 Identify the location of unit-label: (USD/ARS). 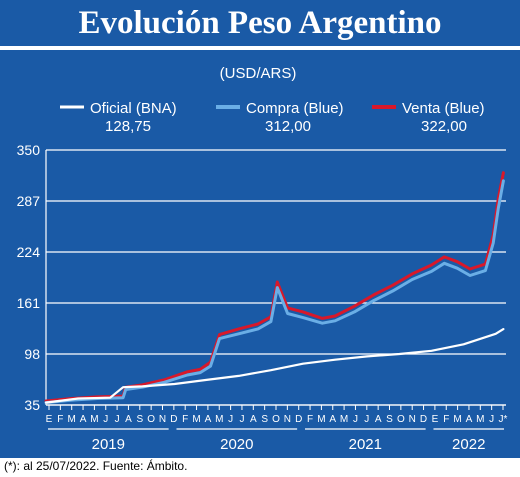
(258, 73).